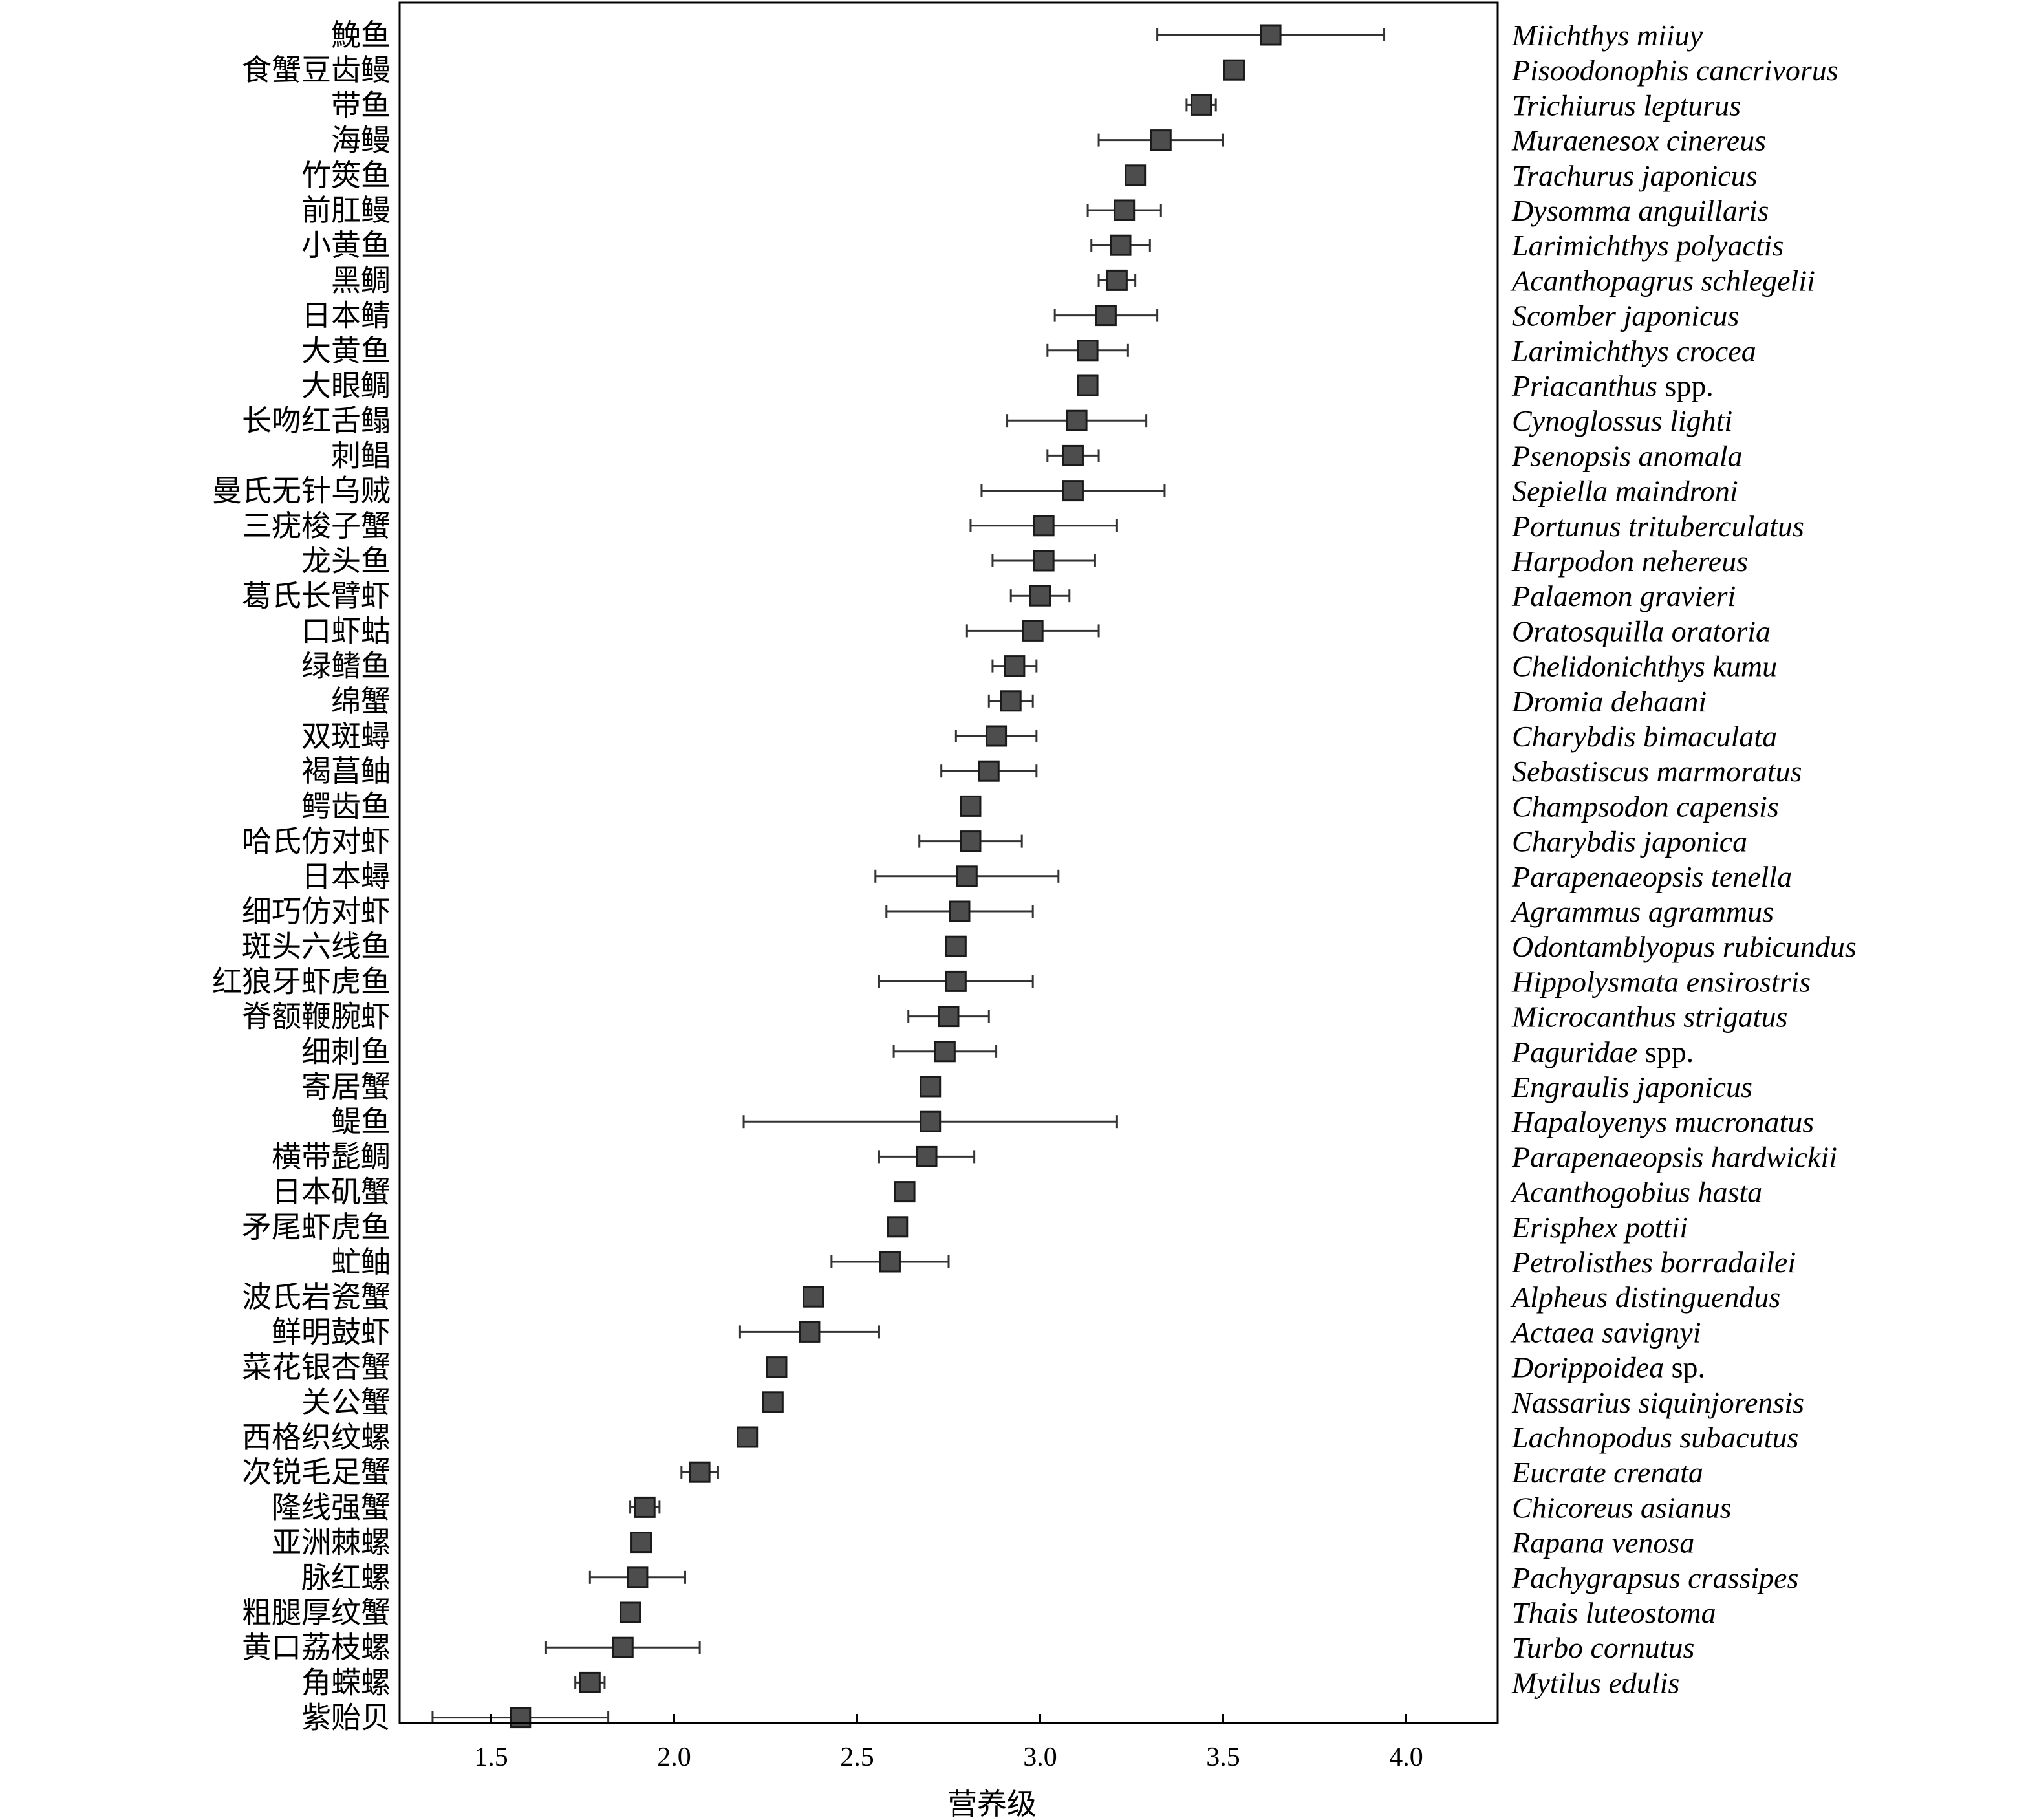 Image resolution: width=2037 pixels, height=1820 pixels. I want to click on species-scientific-name: Petrolisthes borradailei, so click(1653, 1263).